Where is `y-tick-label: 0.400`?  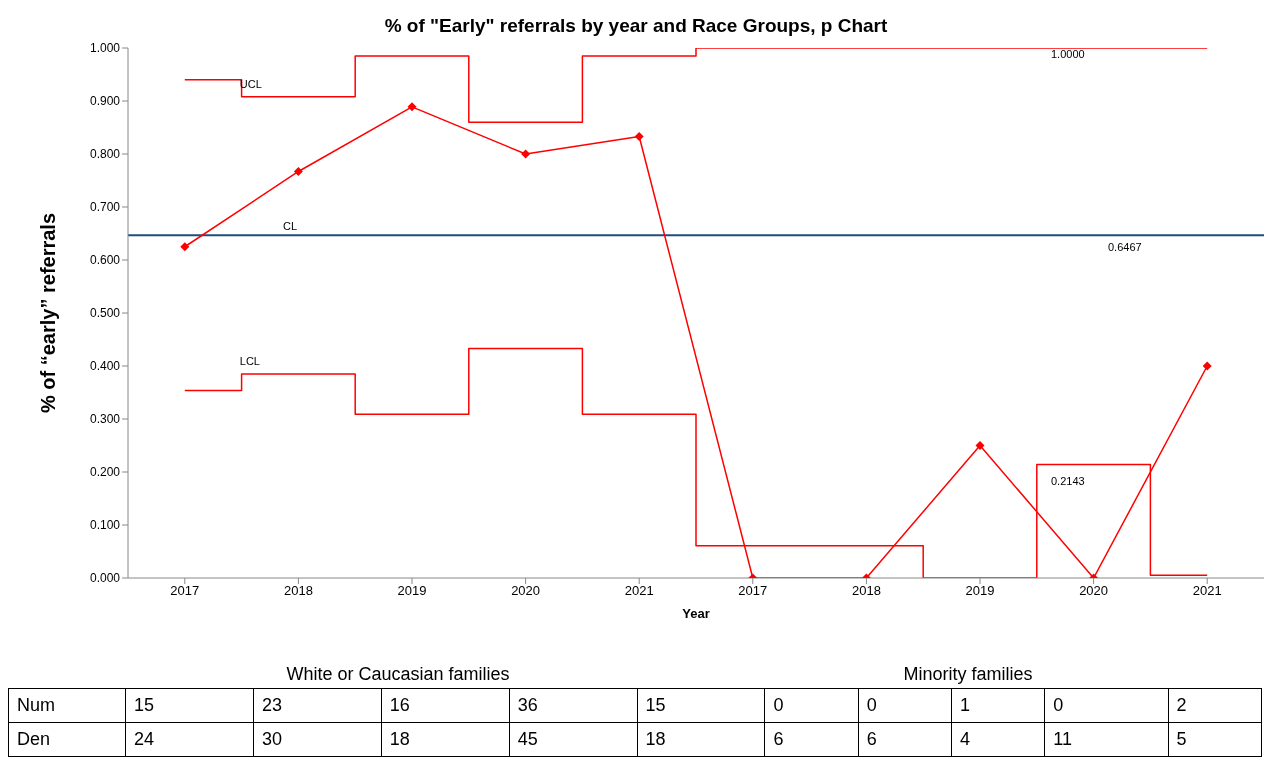
y-tick-label: 0.400 is located at coordinates (105, 366).